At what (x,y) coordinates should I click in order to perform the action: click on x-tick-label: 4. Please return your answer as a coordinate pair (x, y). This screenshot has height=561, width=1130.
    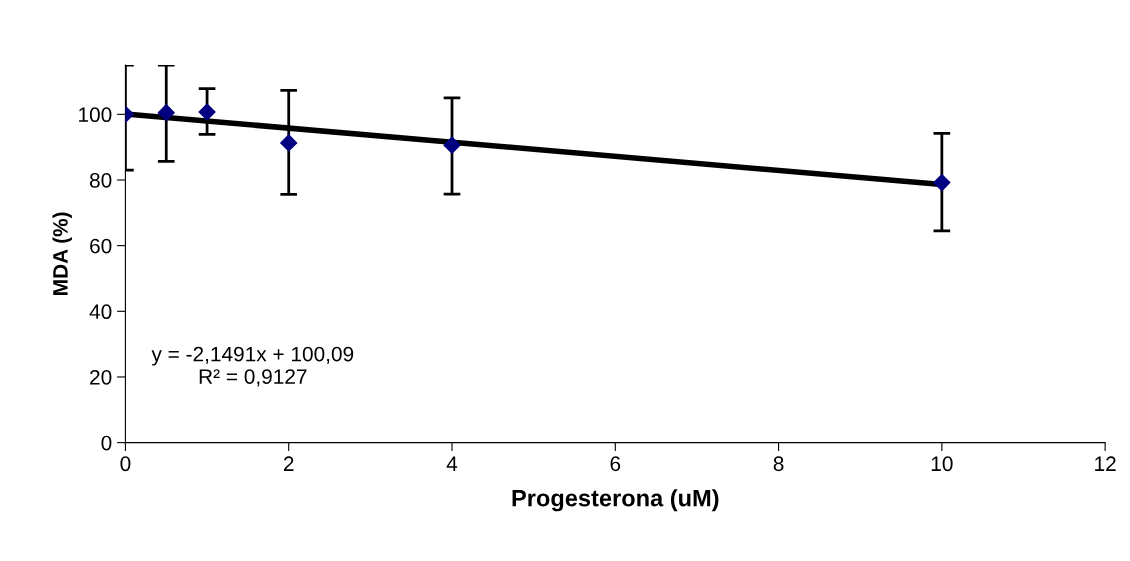
    Looking at the image, I should click on (452, 463).